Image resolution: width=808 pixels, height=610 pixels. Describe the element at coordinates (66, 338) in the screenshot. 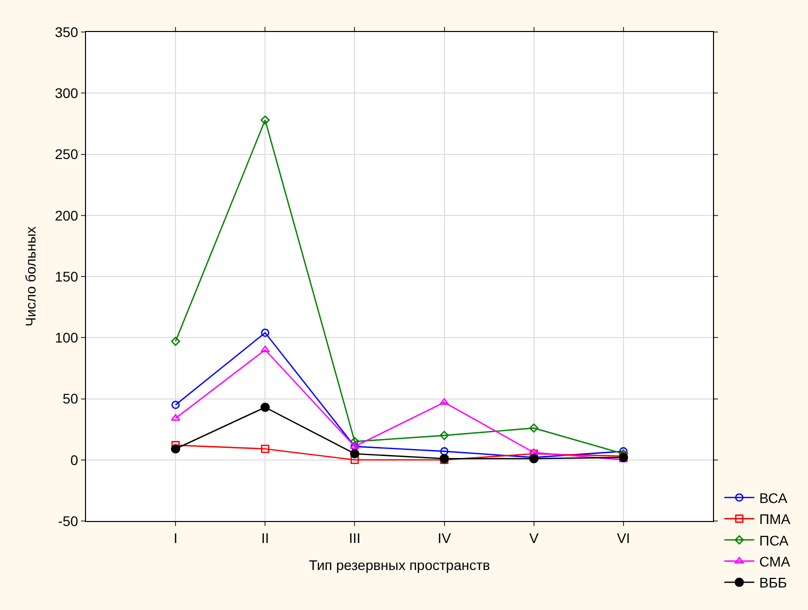

I see `y-tick-label: 100` at that location.